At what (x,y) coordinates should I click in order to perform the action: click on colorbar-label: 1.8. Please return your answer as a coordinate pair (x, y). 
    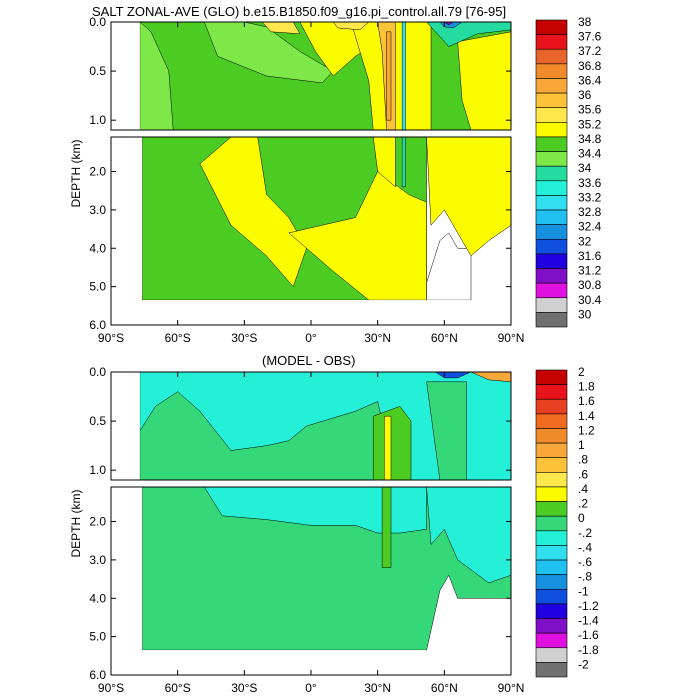
    Looking at the image, I should click on (586, 387).